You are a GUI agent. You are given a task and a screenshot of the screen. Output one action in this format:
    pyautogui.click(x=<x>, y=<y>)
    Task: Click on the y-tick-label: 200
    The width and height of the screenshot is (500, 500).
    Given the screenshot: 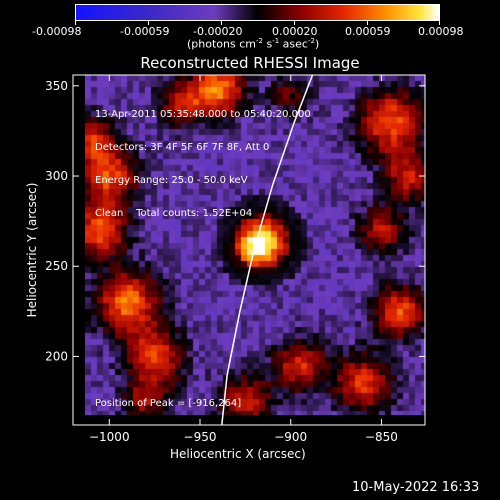 What is the action you would take?
    pyautogui.click(x=56, y=356)
    